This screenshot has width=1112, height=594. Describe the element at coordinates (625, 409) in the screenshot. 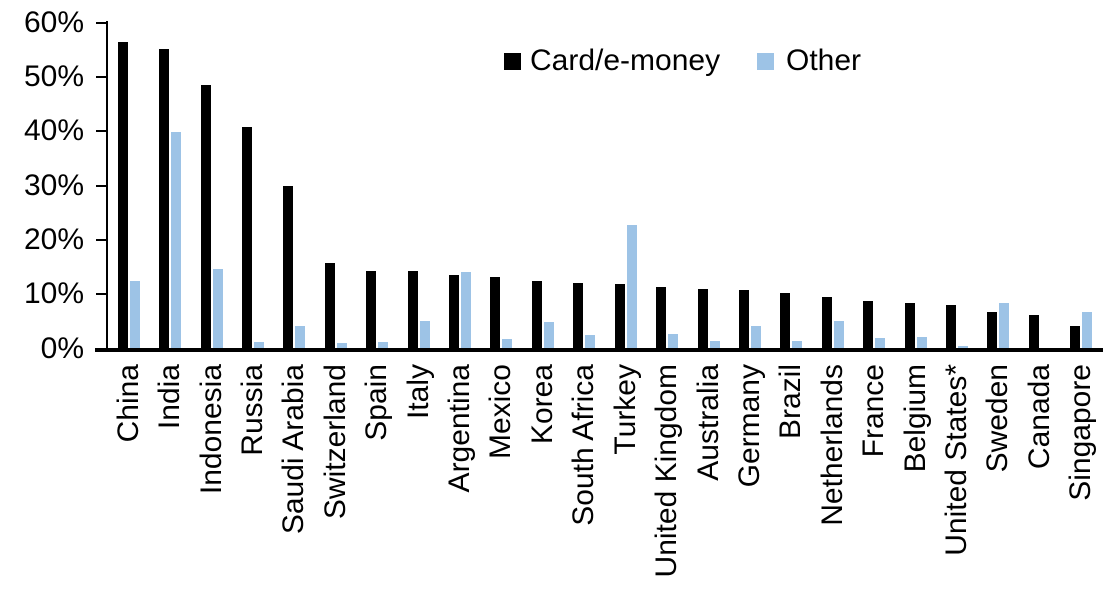

I see `x-axis-label-turkey: Turkey` at that location.